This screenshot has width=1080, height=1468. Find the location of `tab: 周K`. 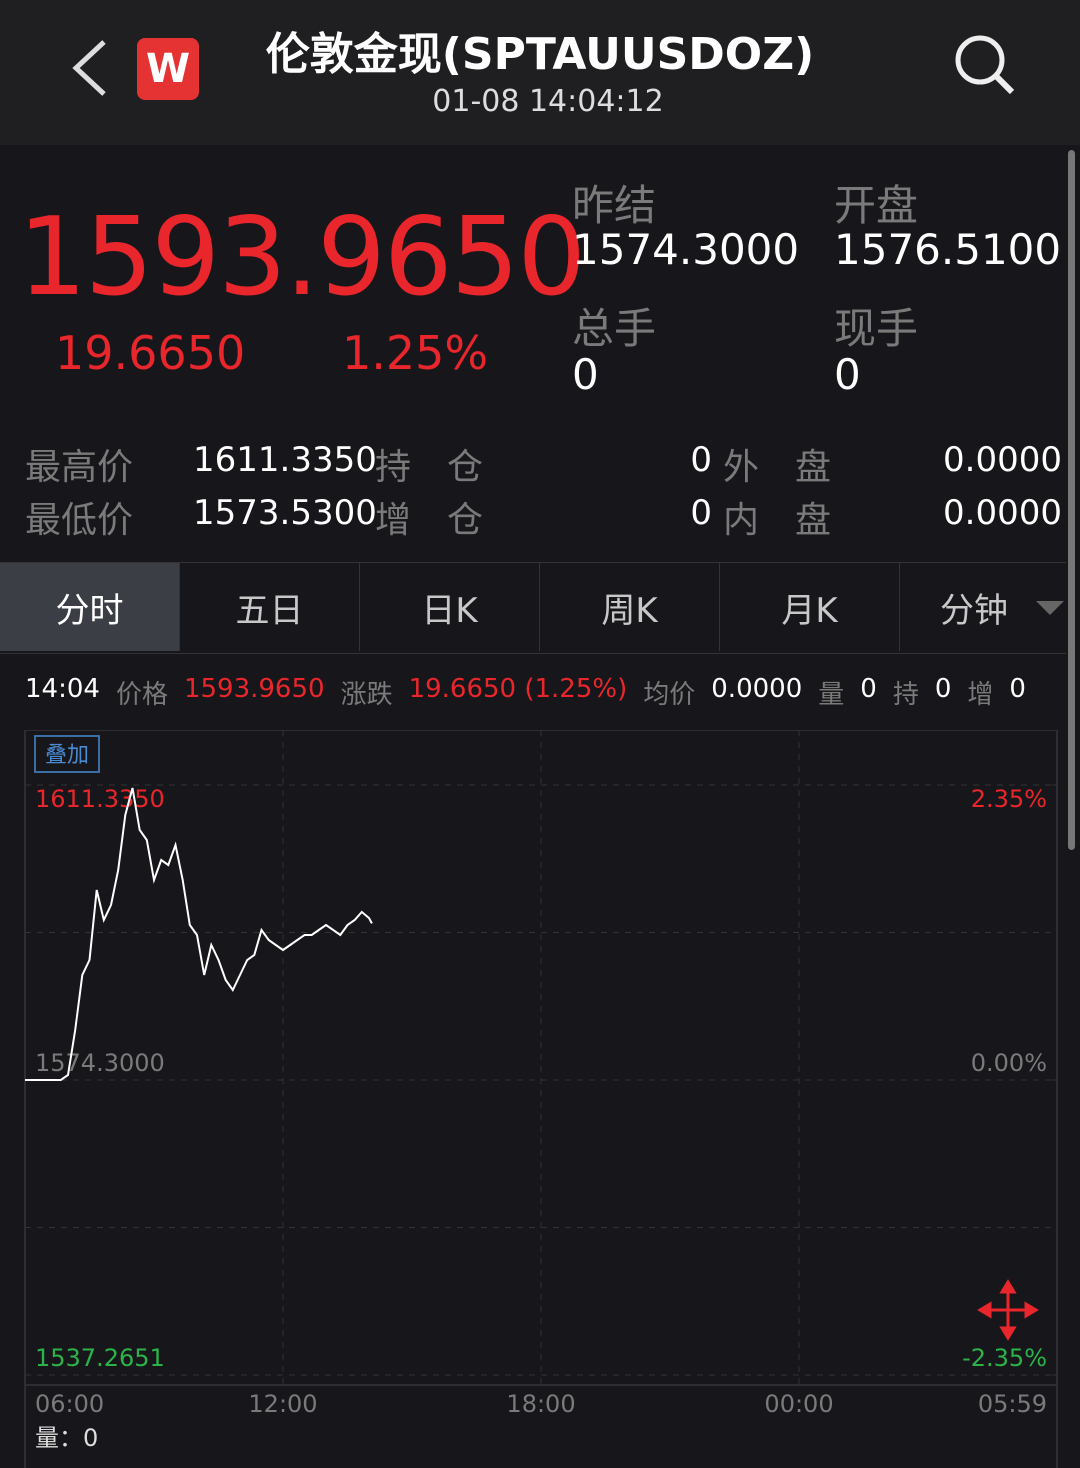

tab: 周K is located at coordinates (630, 607).